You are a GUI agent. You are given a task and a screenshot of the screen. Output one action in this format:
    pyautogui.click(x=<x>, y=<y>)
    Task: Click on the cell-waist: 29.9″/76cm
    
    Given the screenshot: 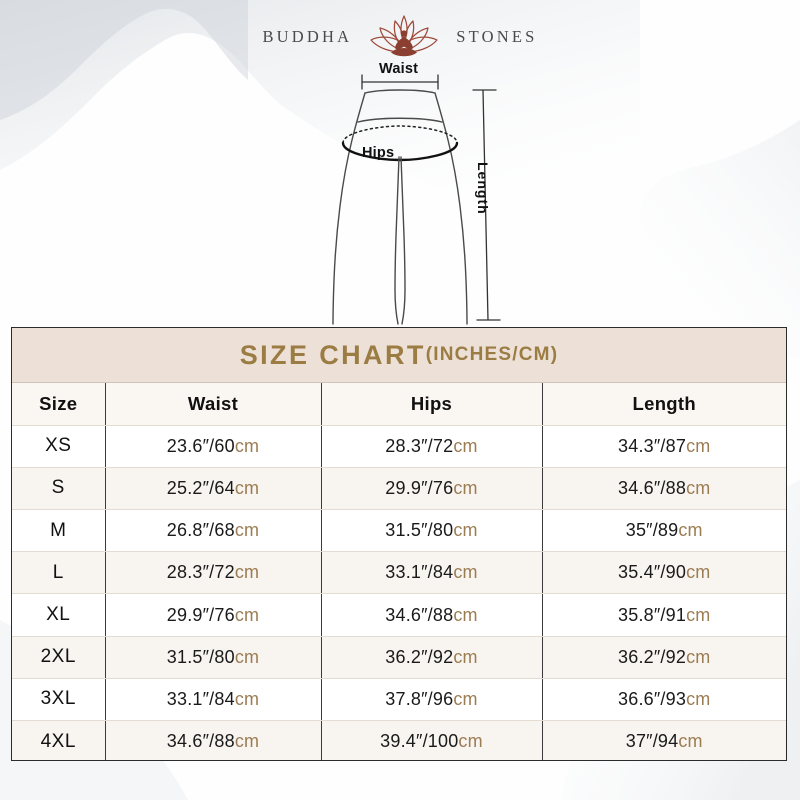 What is the action you would take?
    pyautogui.click(x=213, y=615)
    